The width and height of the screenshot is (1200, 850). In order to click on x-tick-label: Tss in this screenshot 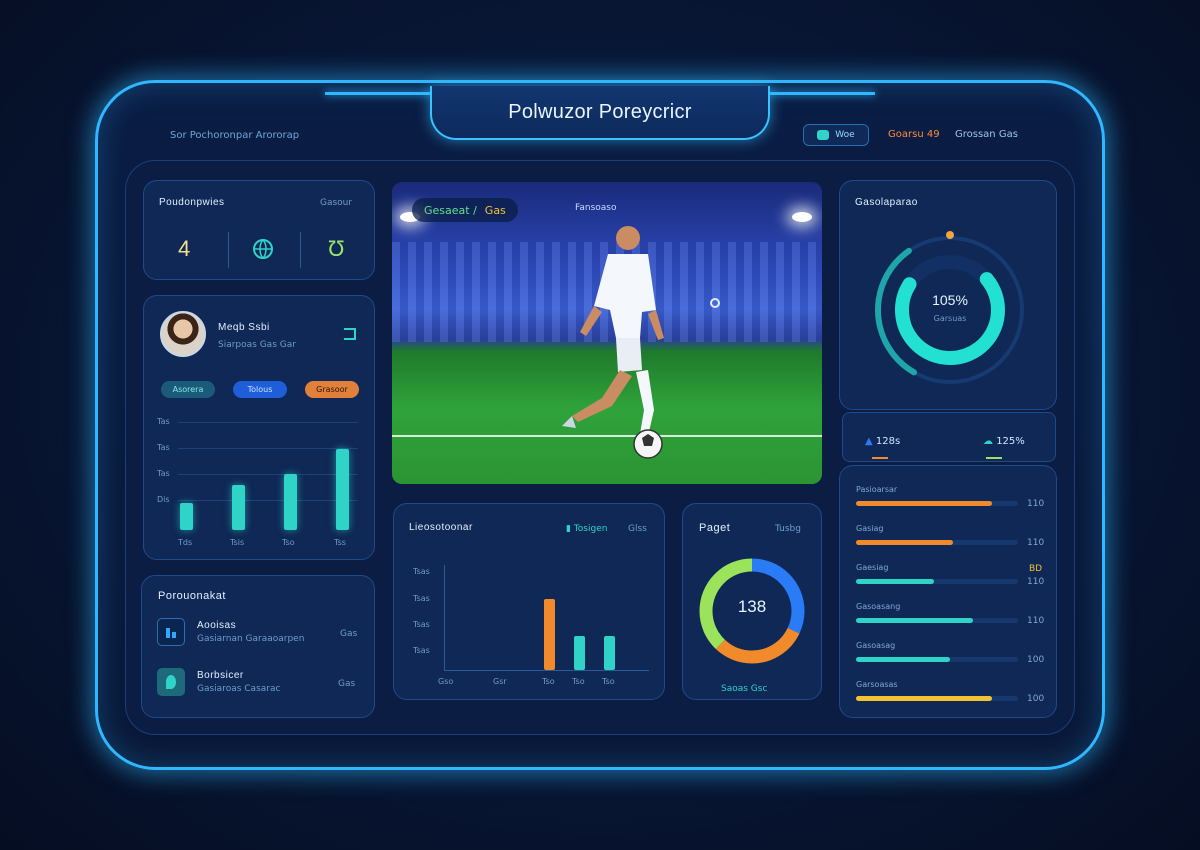, I will do `click(340, 542)`.